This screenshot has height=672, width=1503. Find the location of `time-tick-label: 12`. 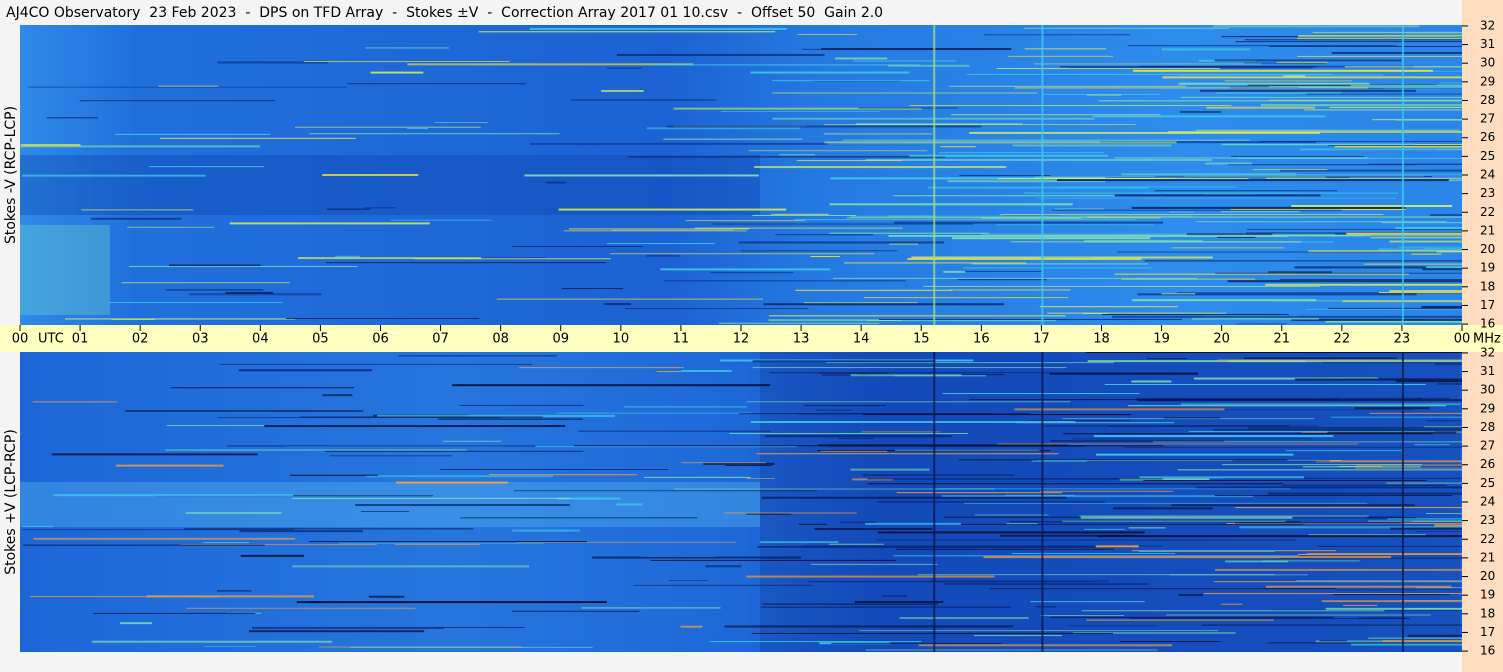

time-tick-label: 12 is located at coordinates (741, 339).